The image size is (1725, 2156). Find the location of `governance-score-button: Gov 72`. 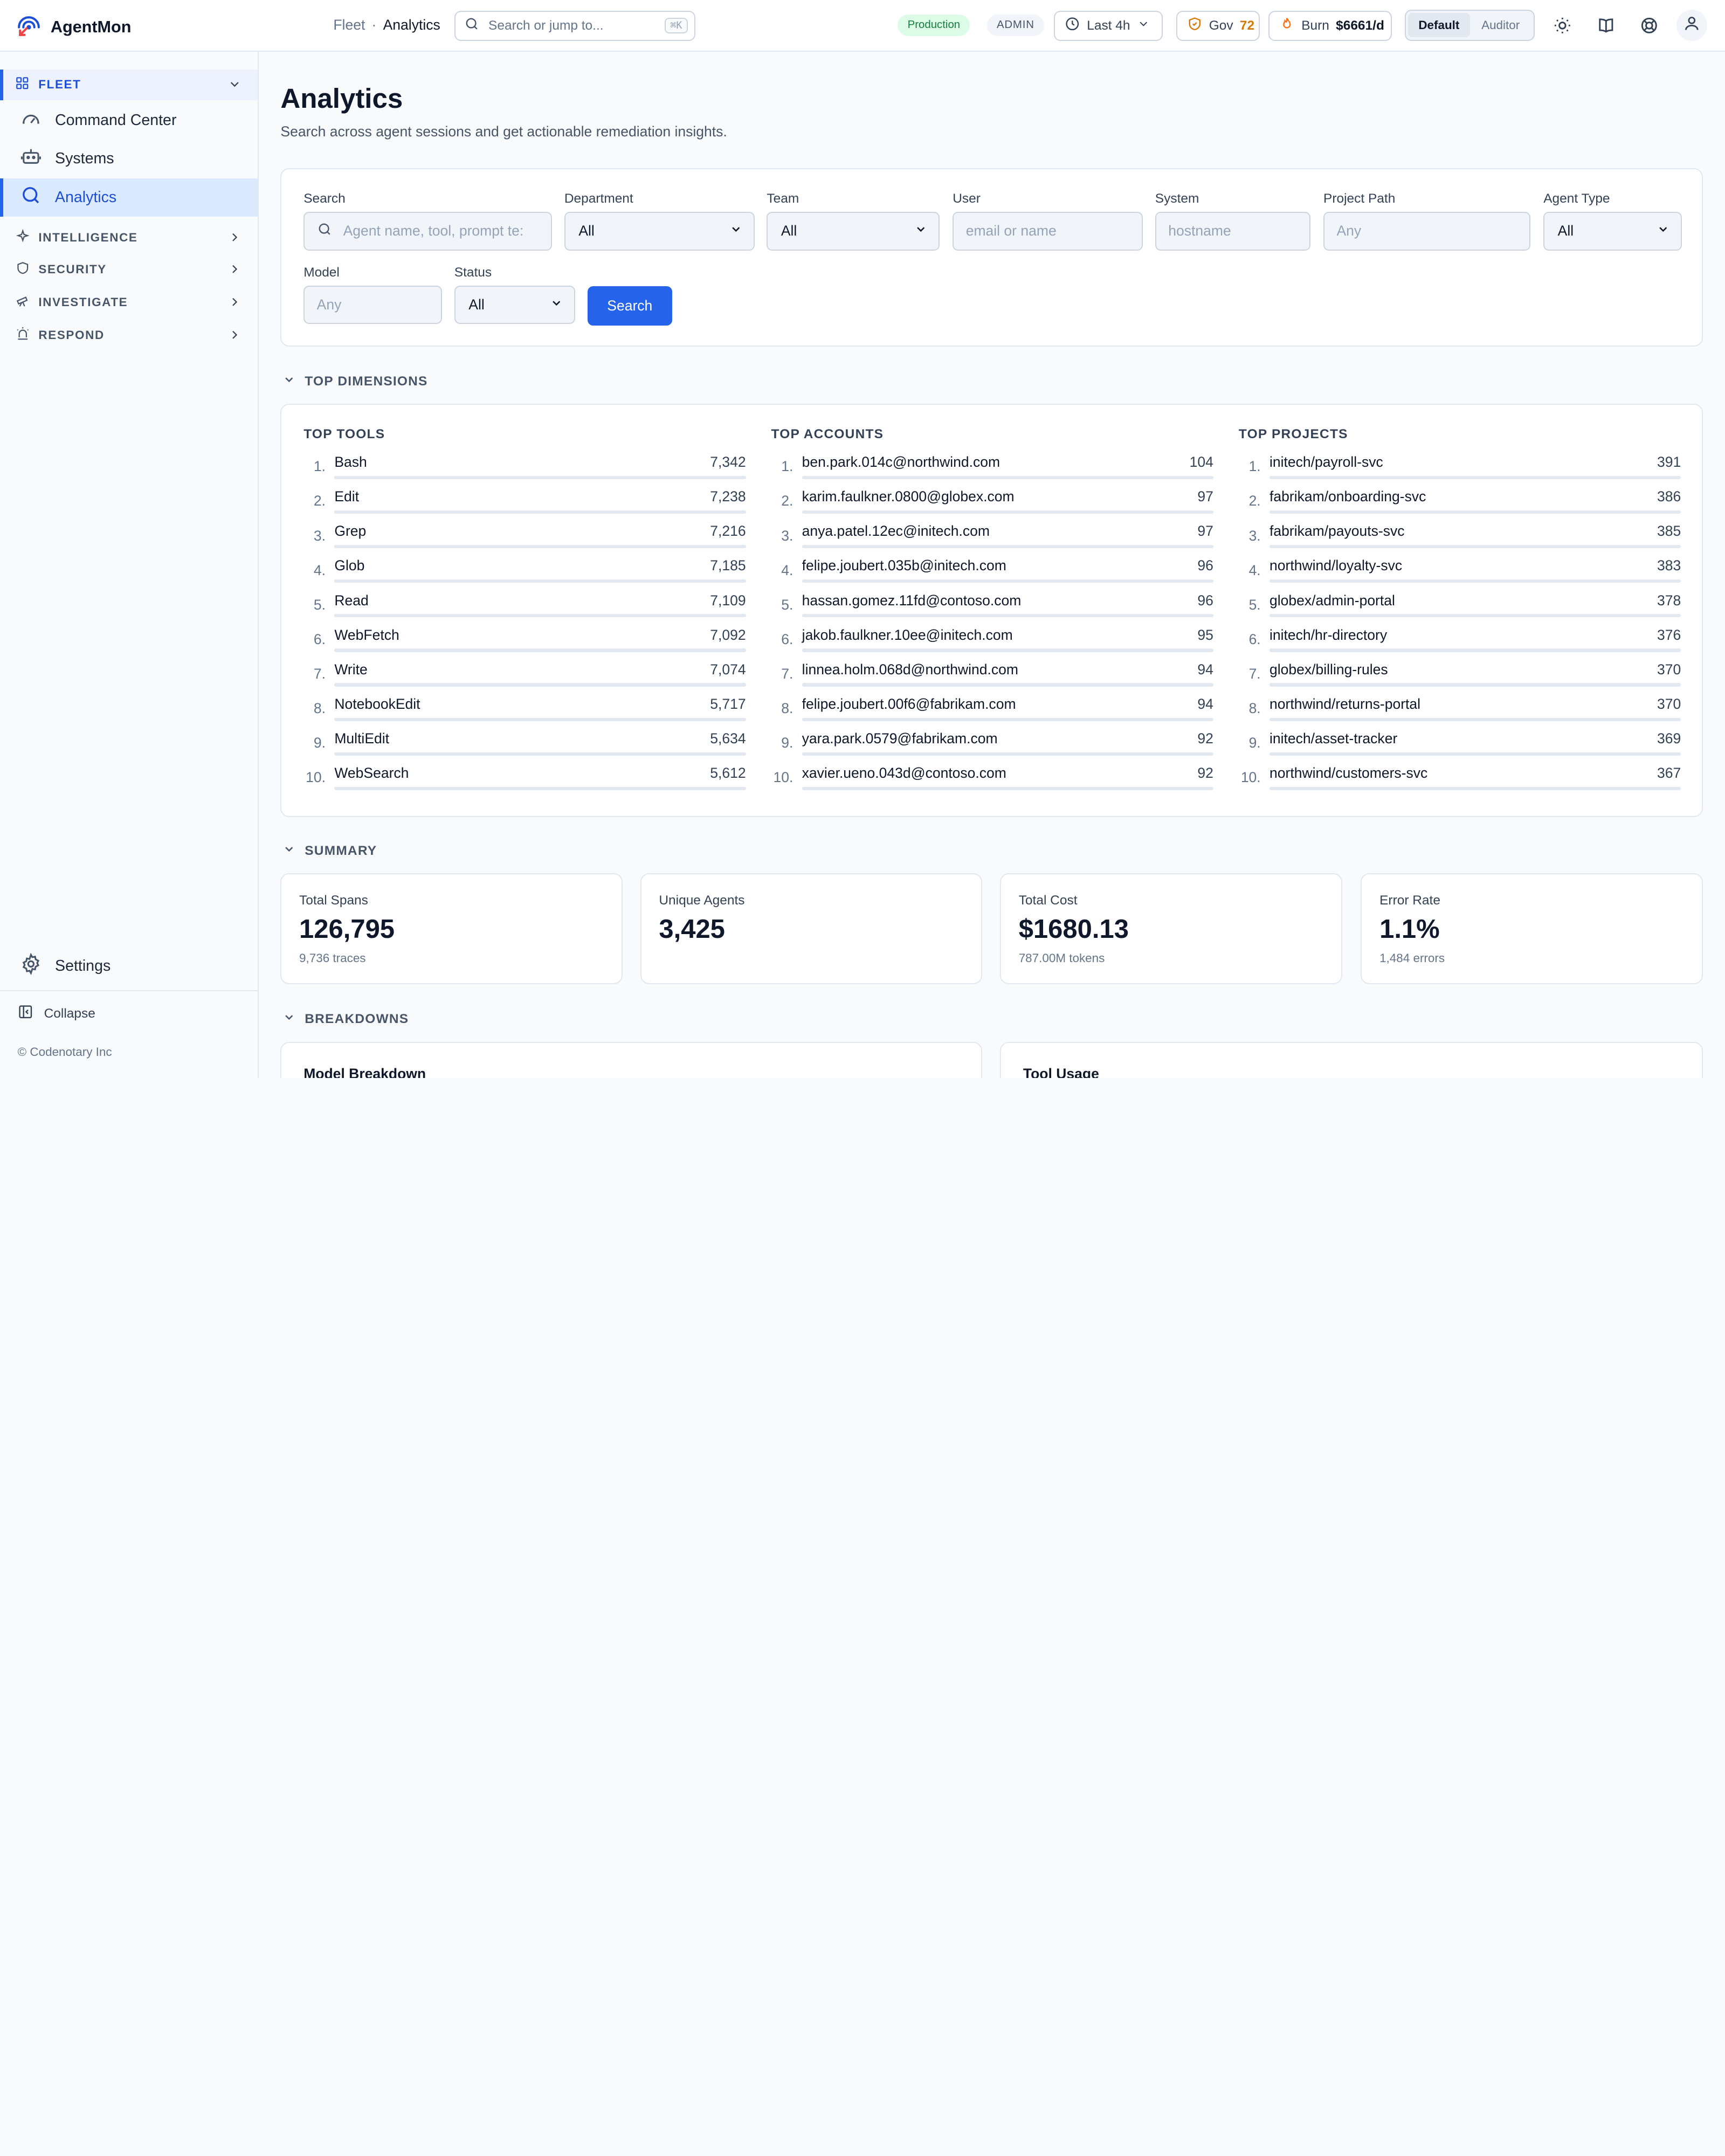

governance-score-button: Gov 72 is located at coordinates (1218, 26).